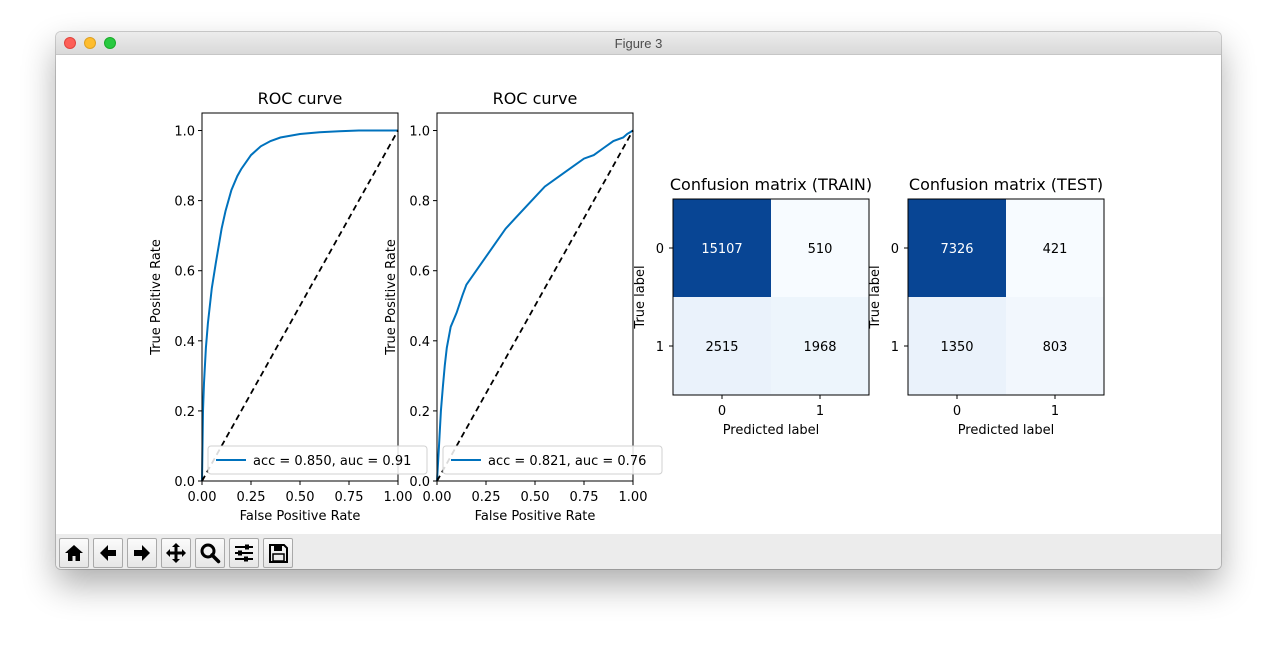 This screenshot has width=1277, height=650. I want to click on pan-button, so click(176, 553).